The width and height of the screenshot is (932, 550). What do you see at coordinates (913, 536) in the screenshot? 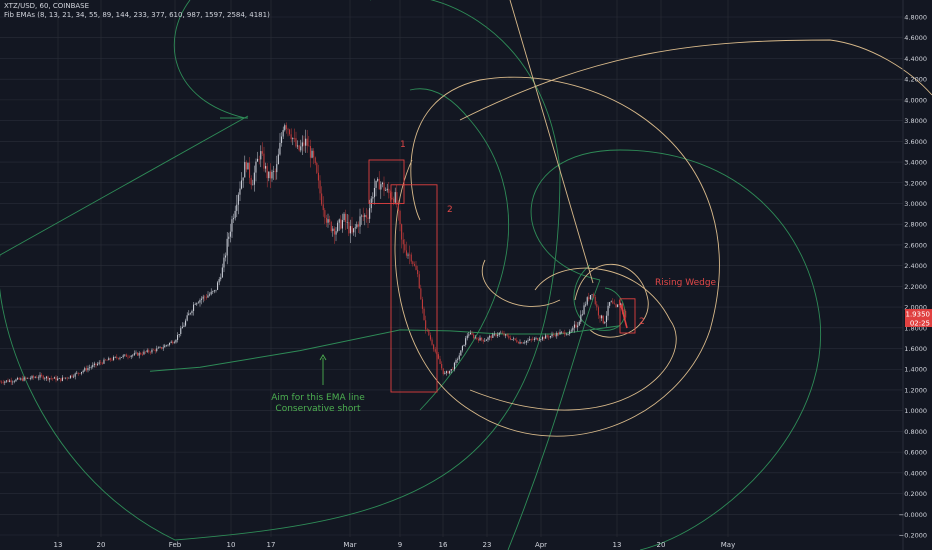
I see `y-tick-label: −0.2000` at bounding box center [913, 536].